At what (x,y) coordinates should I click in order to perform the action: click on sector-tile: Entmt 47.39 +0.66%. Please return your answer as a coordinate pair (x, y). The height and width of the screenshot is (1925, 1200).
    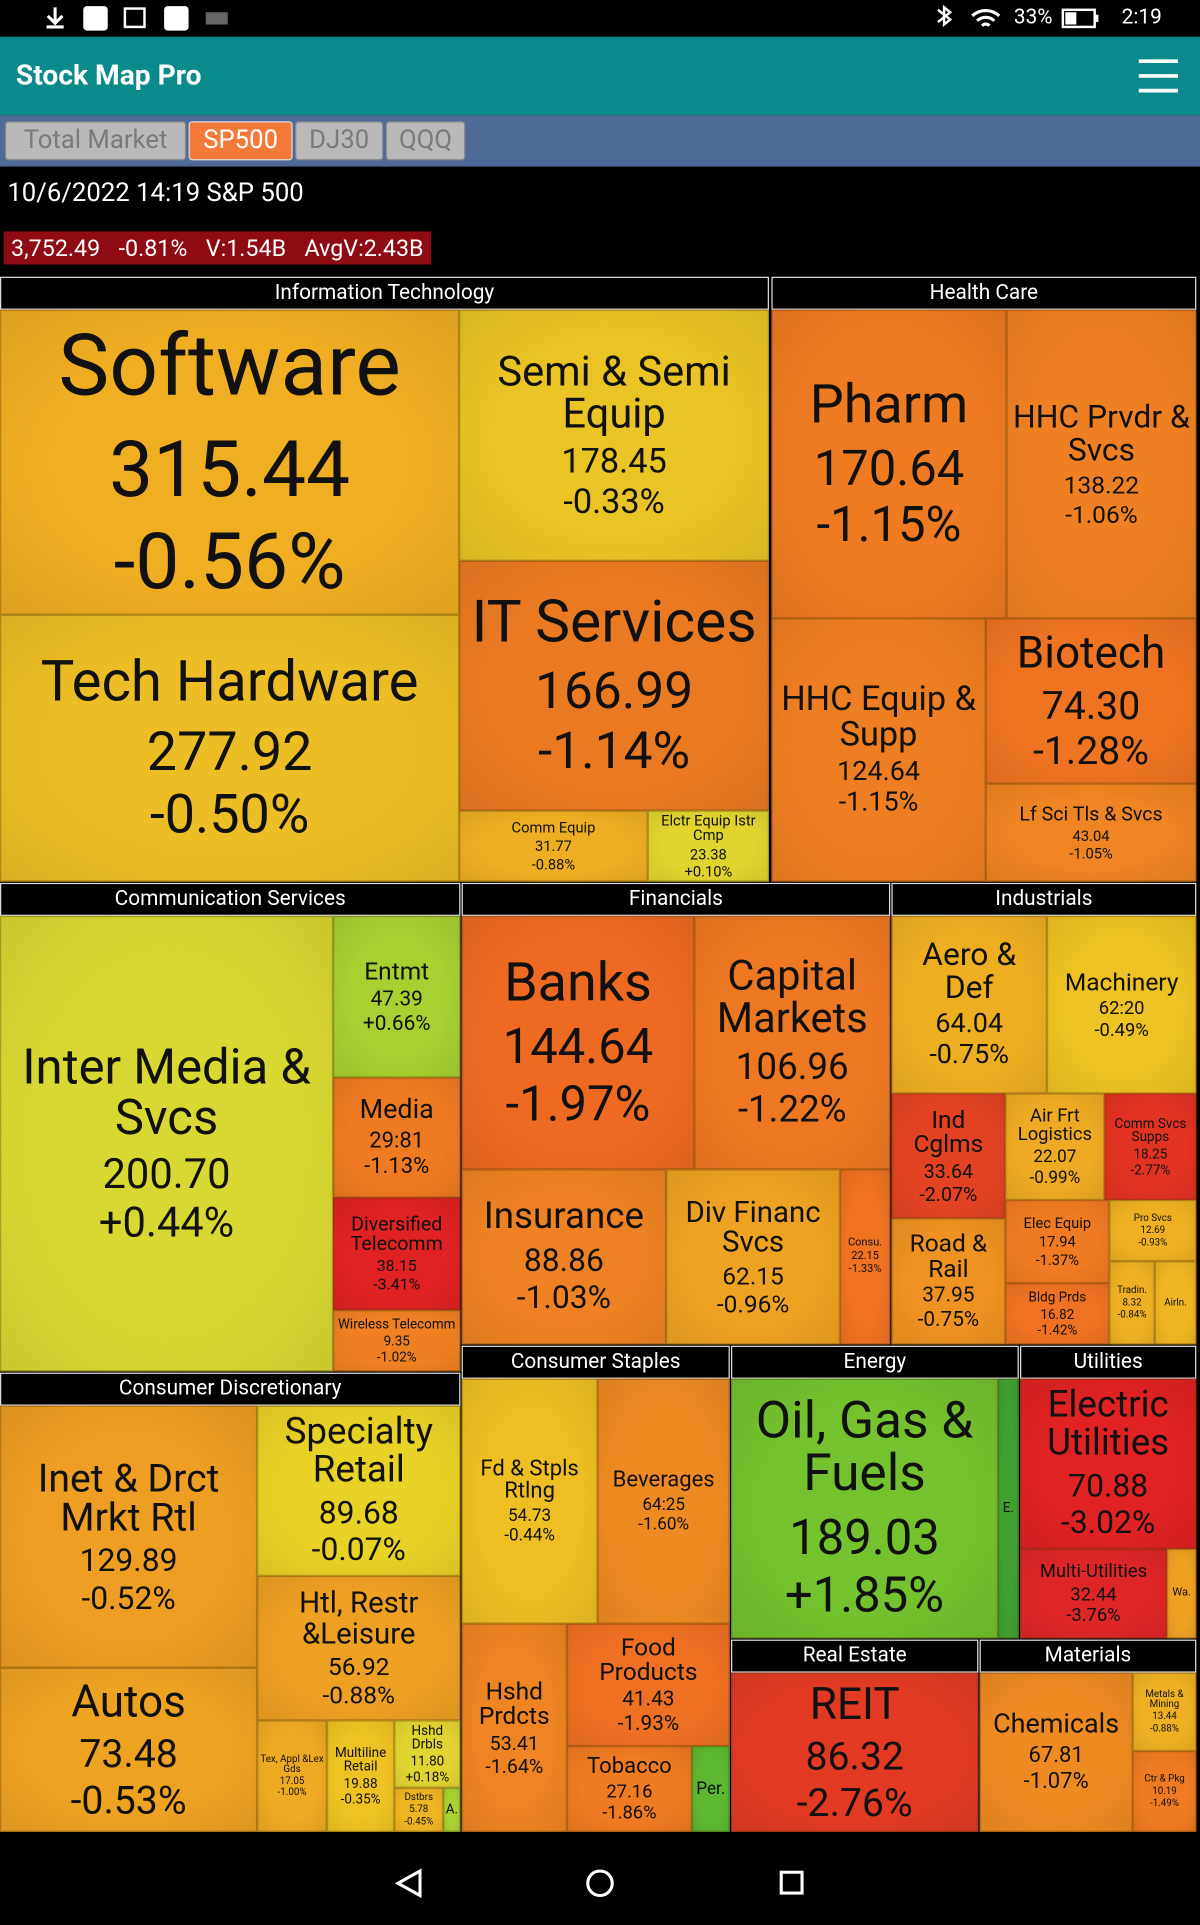
    Looking at the image, I should click on (397, 996).